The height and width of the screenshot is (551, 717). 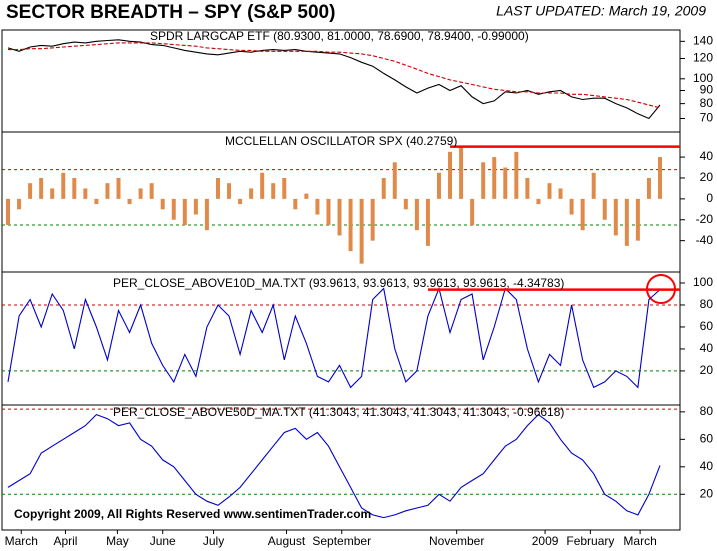 I want to click on y-tick-label: 70, so click(x=707, y=118).